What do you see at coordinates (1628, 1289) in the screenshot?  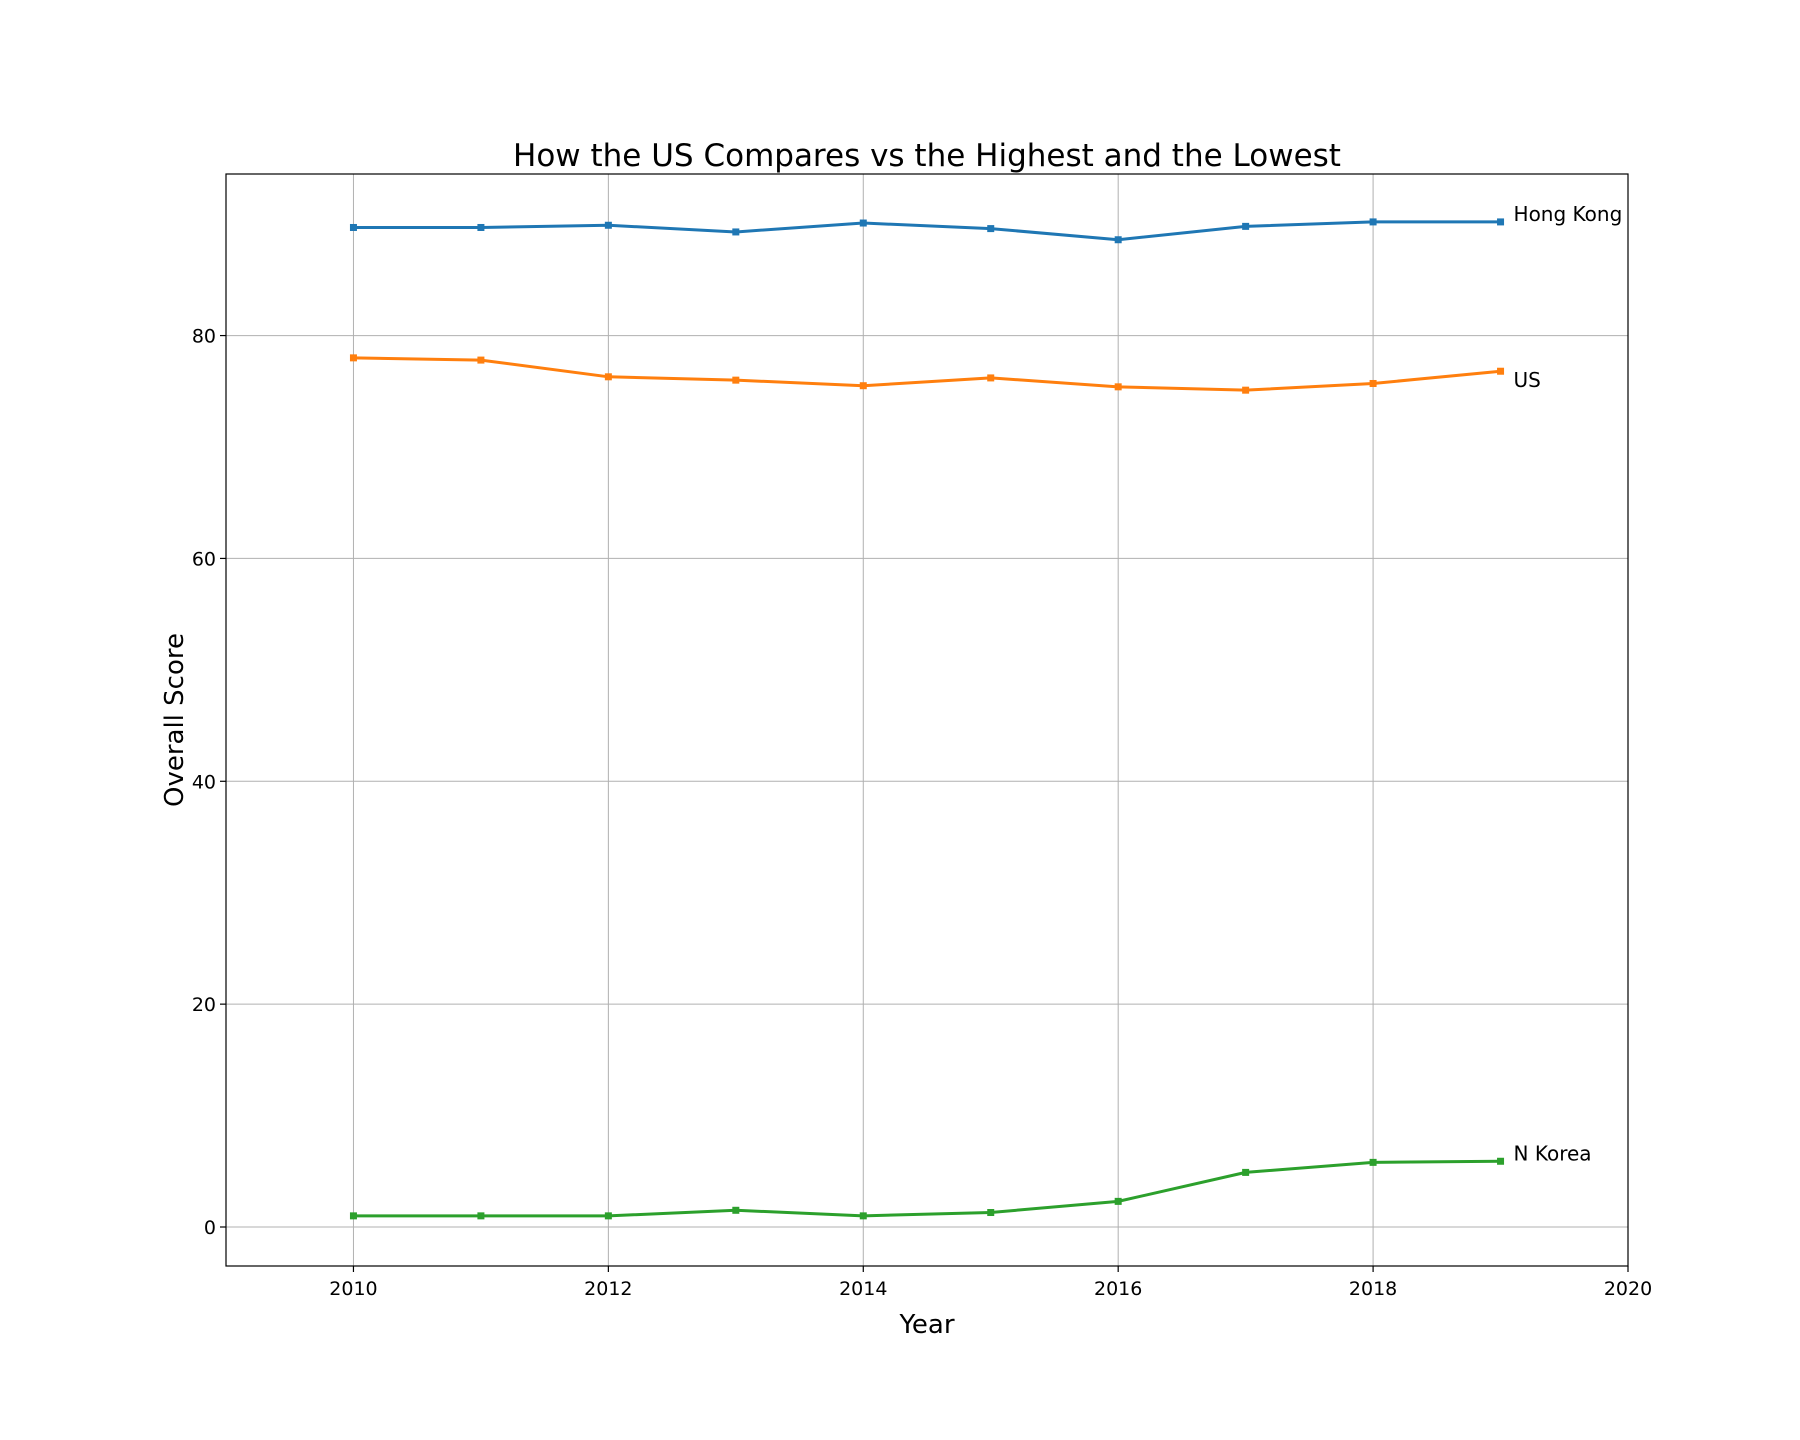 I see `x-tick-label: 2020` at bounding box center [1628, 1289].